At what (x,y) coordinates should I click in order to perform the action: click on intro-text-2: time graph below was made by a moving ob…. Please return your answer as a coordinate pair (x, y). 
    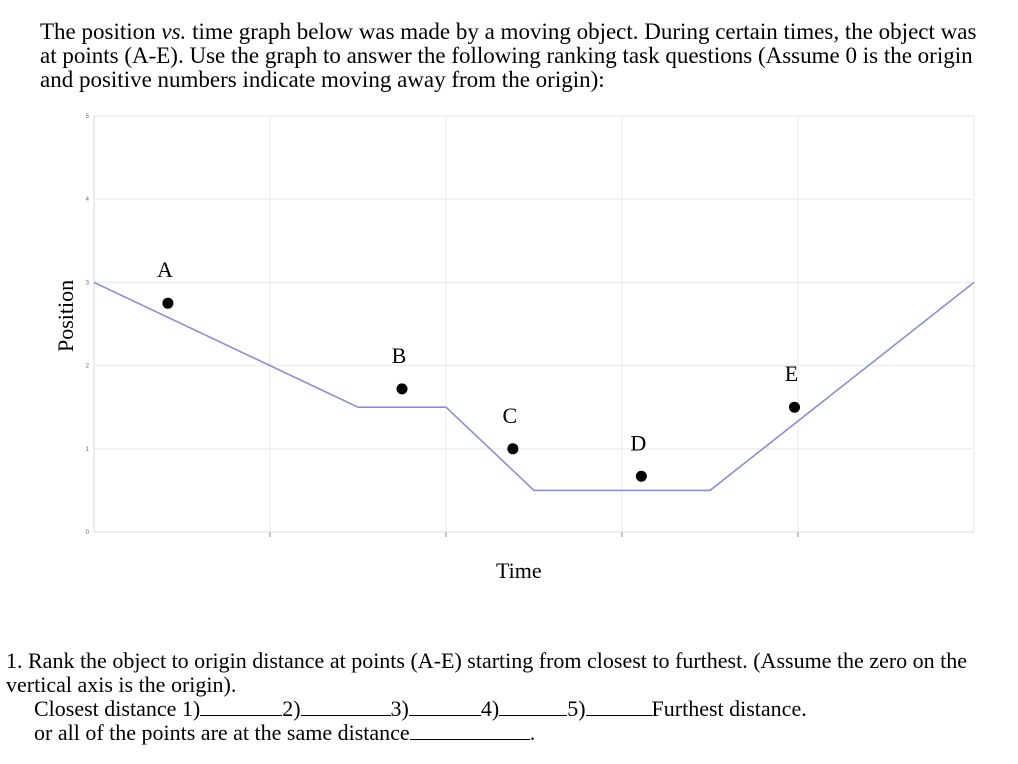
    Looking at the image, I should click on (508, 55).